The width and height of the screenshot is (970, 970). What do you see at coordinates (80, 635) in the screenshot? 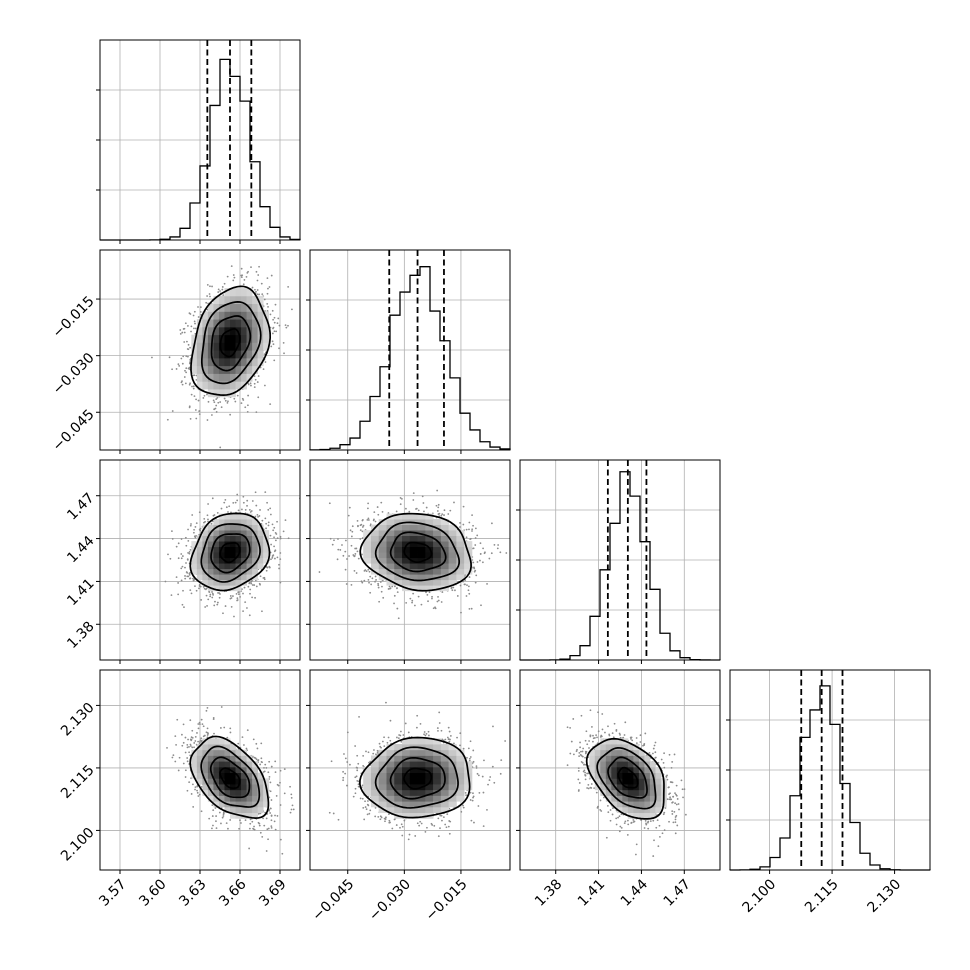
I see `y-tick-label-2-0: 1.38` at bounding box center [80, 635].